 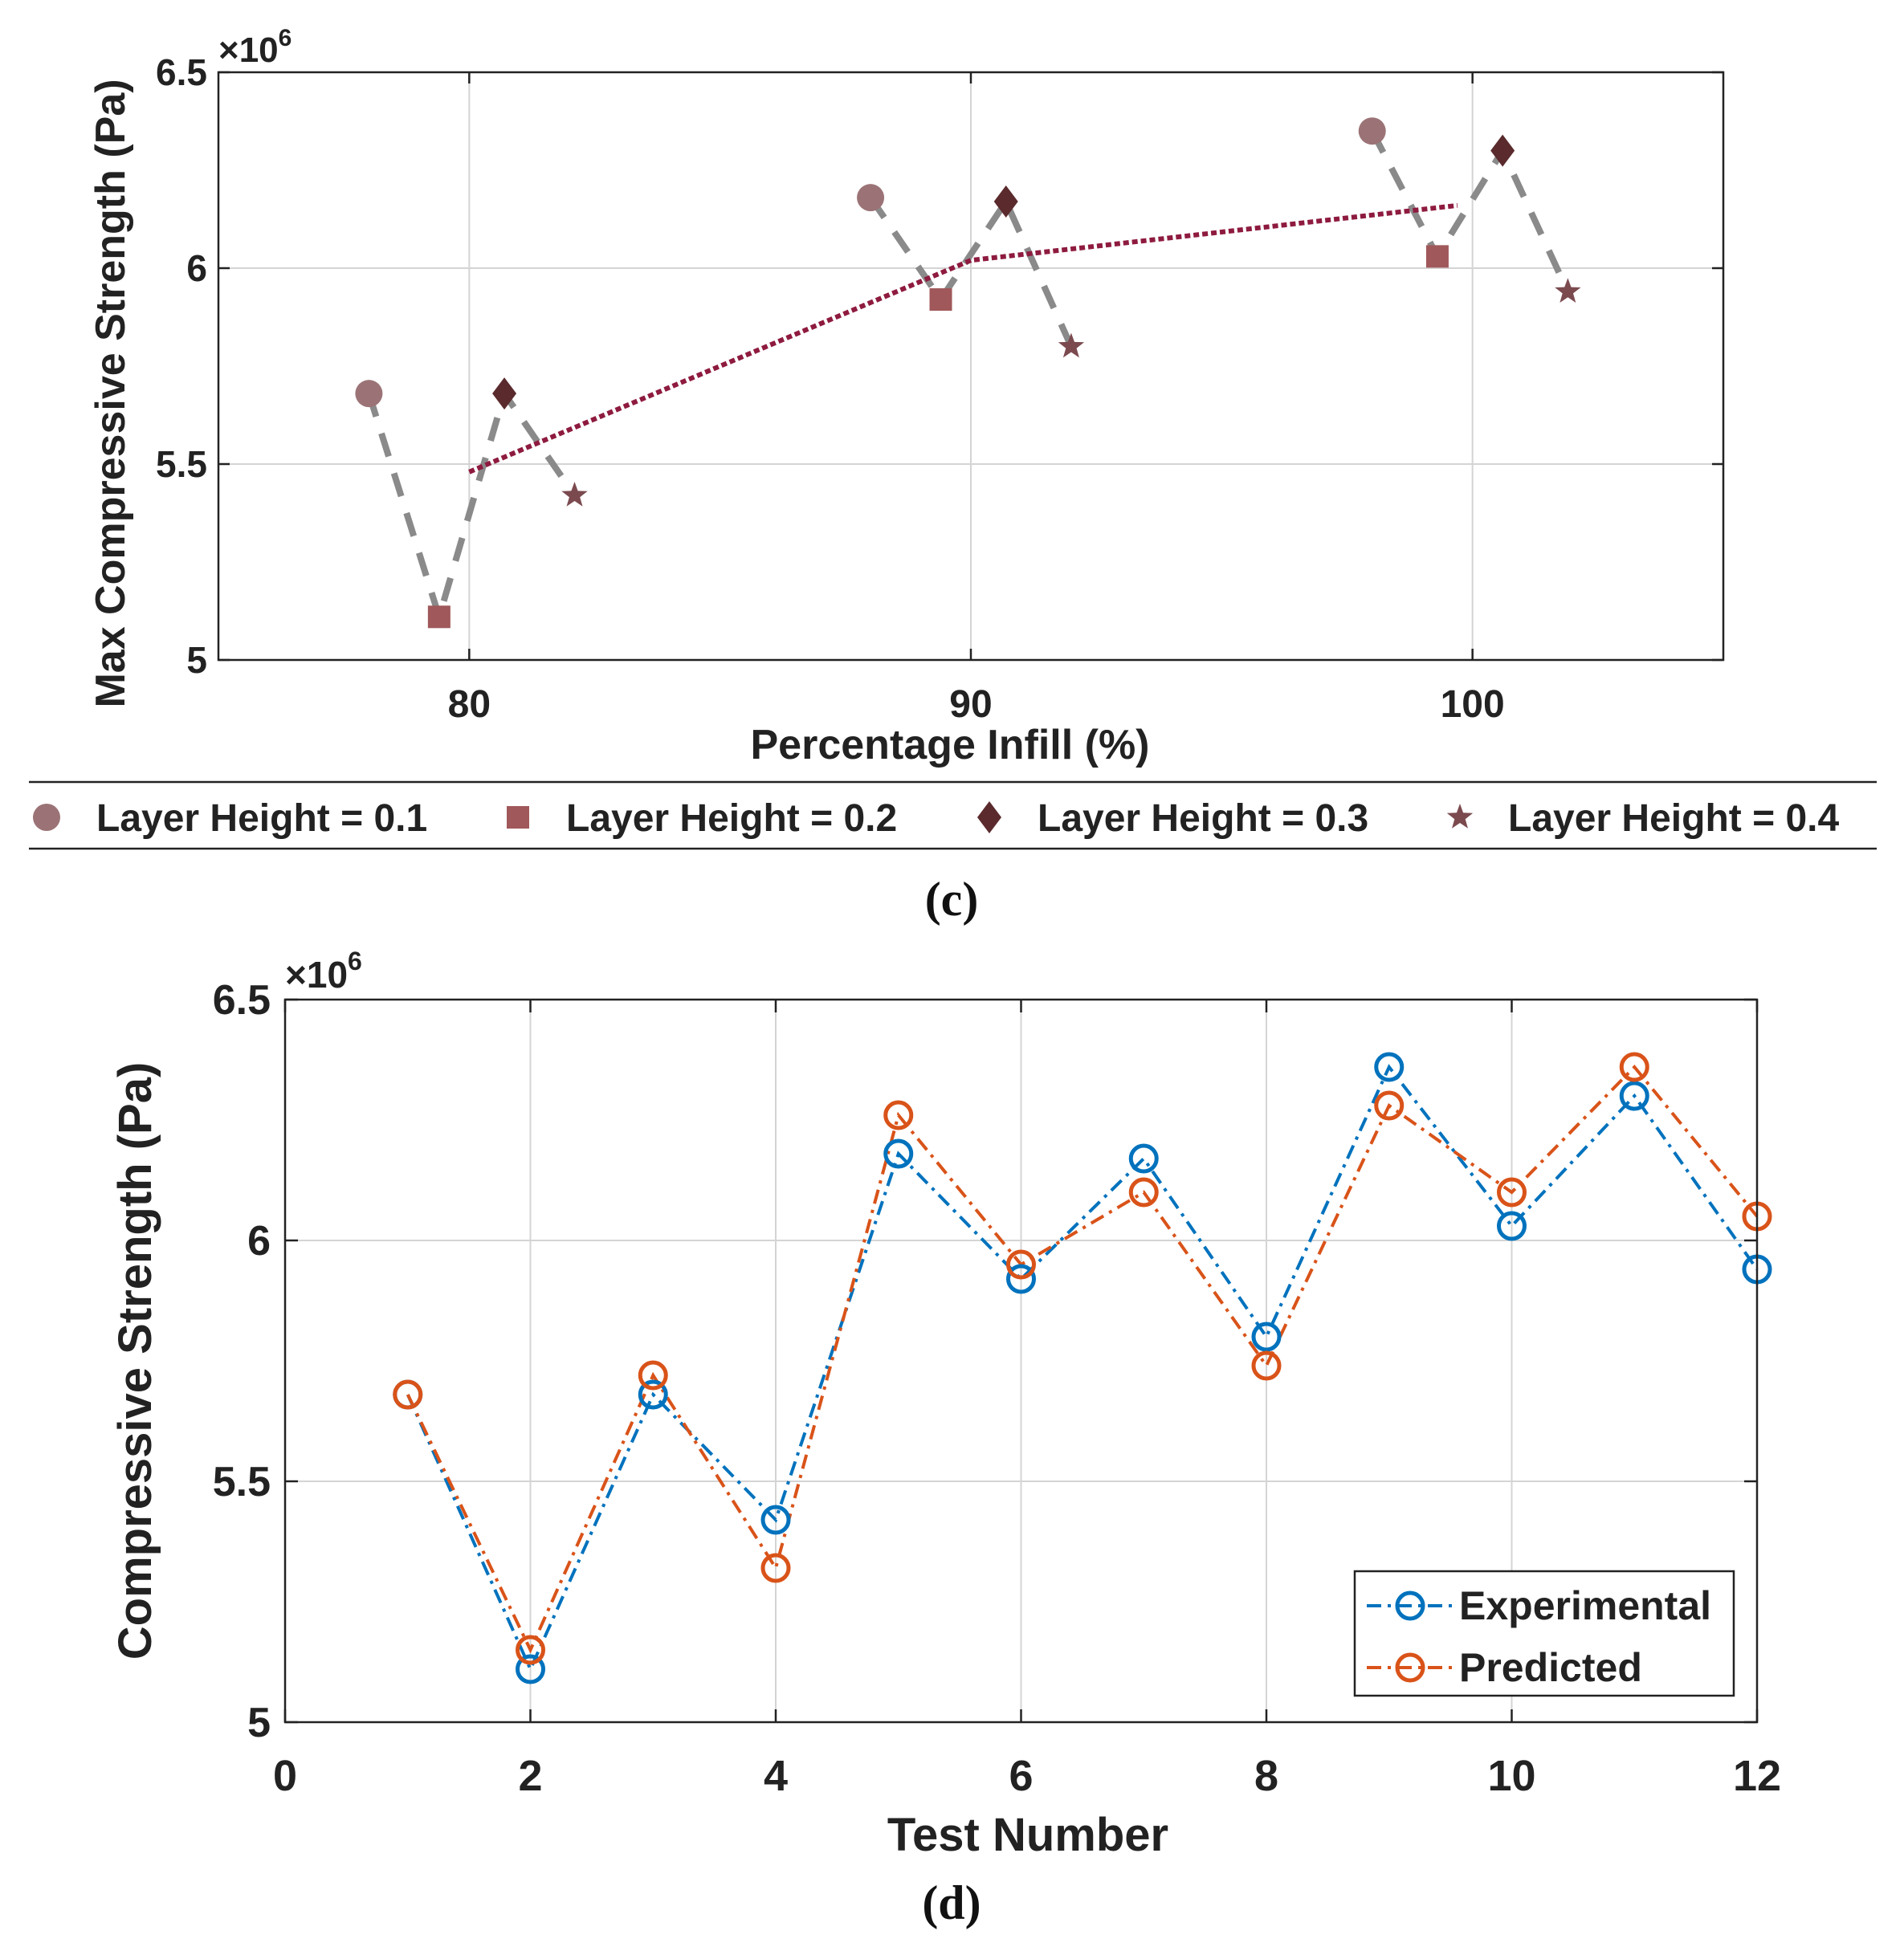 I want to click on c-legend-item-3: Layer Height = 0.3, so click(x=1172, y=818).